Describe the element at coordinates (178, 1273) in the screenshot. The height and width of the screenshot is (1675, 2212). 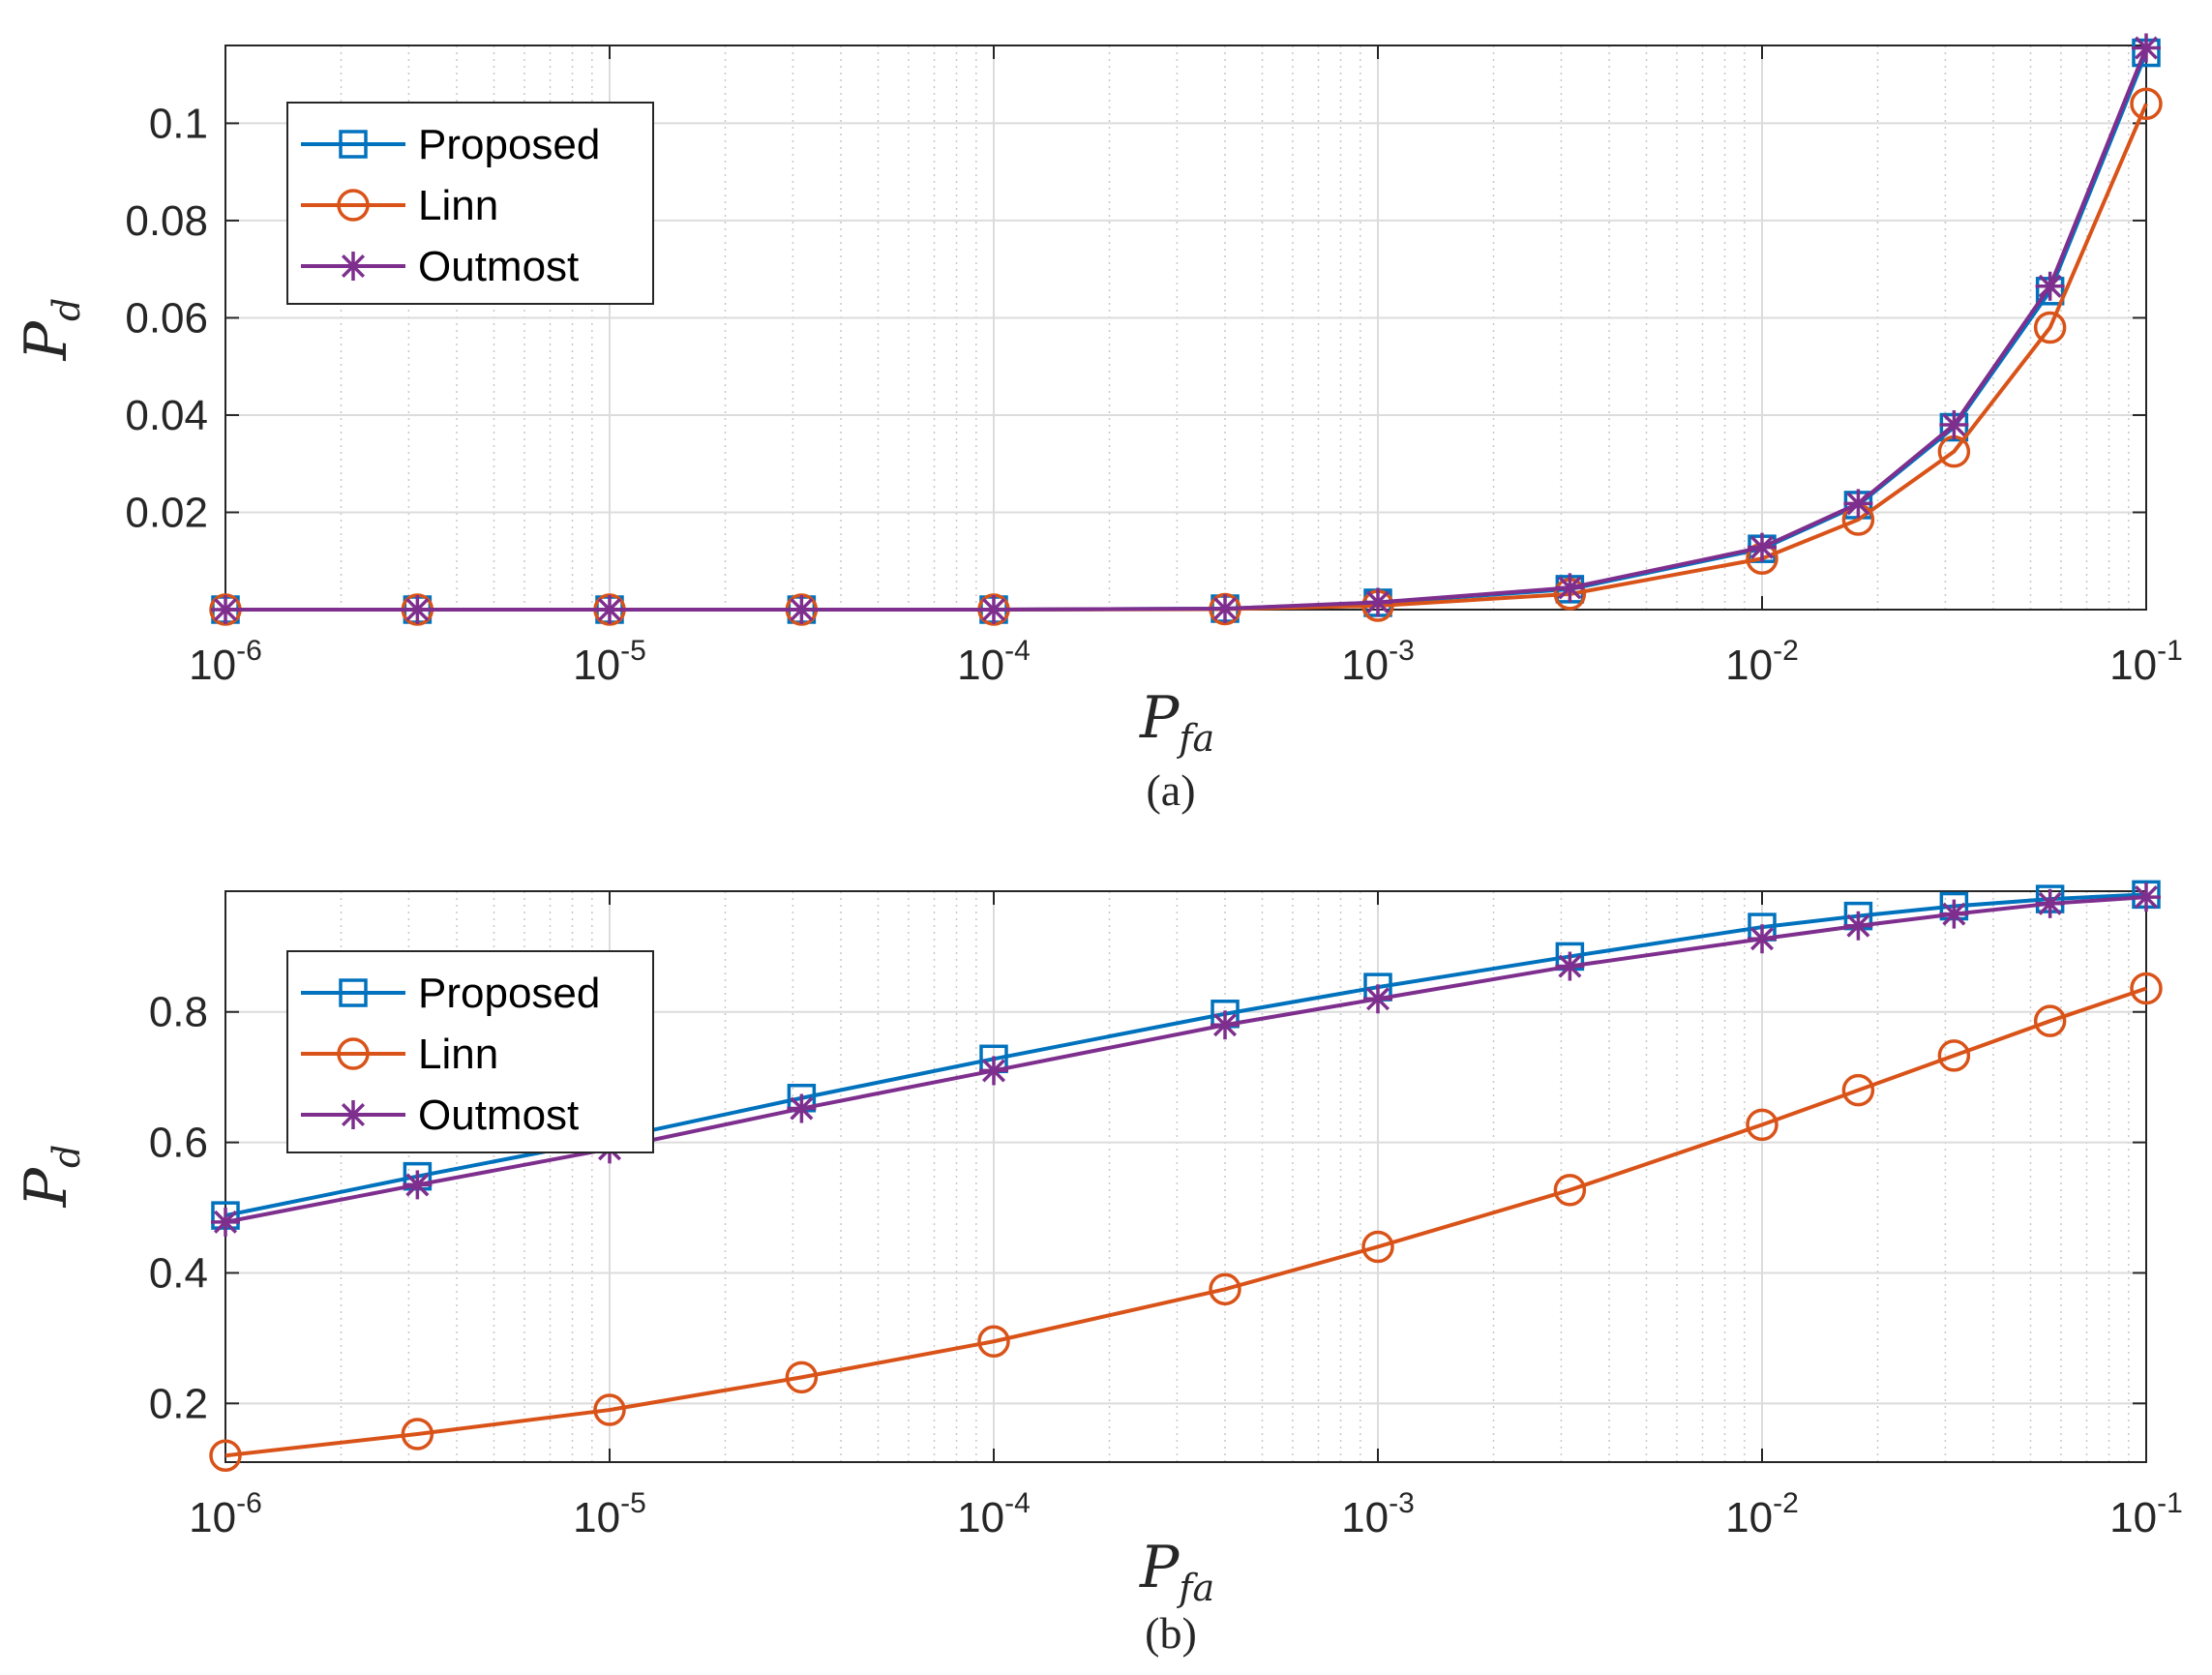
I see `y-tick-label: 0.4` at that location.